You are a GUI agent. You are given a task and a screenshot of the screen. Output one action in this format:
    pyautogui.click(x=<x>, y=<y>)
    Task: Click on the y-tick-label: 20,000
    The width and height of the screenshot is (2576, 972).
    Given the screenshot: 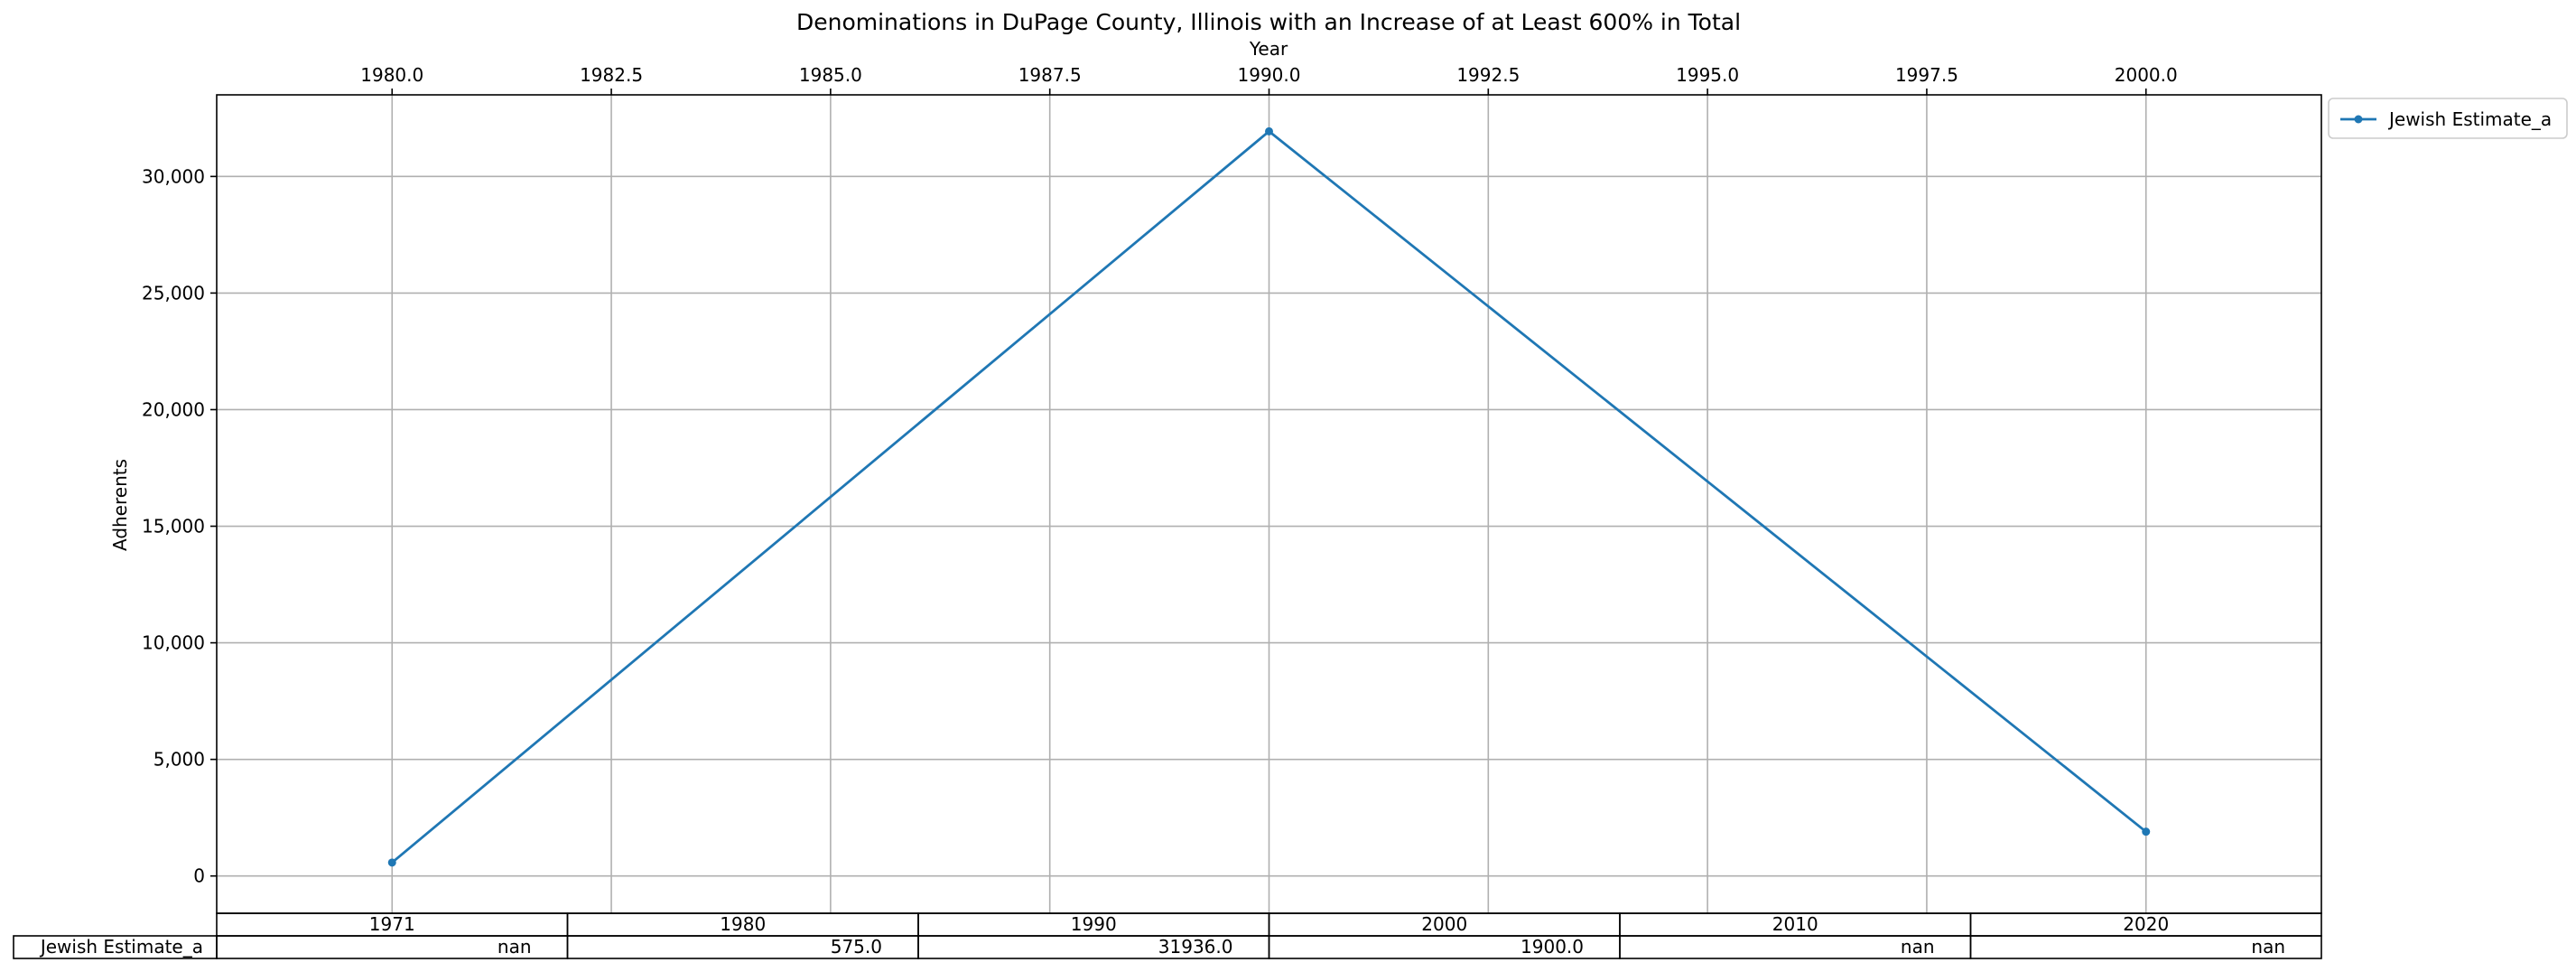 What is the action you would take?
    pyautogui.click(x=173, y=409)
    